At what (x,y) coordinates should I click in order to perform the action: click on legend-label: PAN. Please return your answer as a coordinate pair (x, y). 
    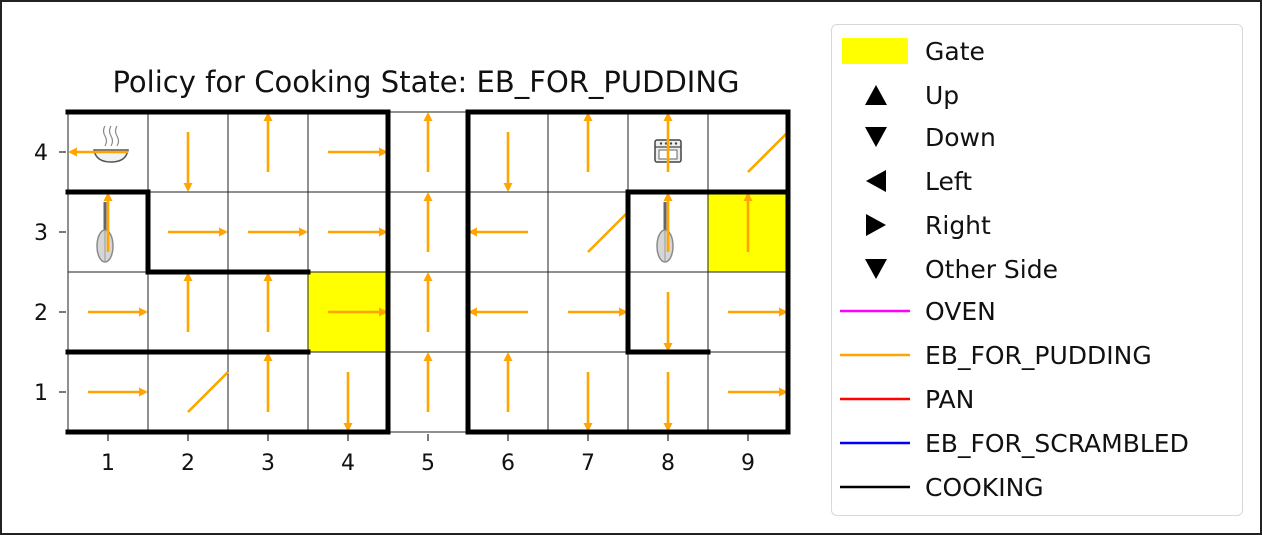
    Looking at the image, I should click on (950, 399).